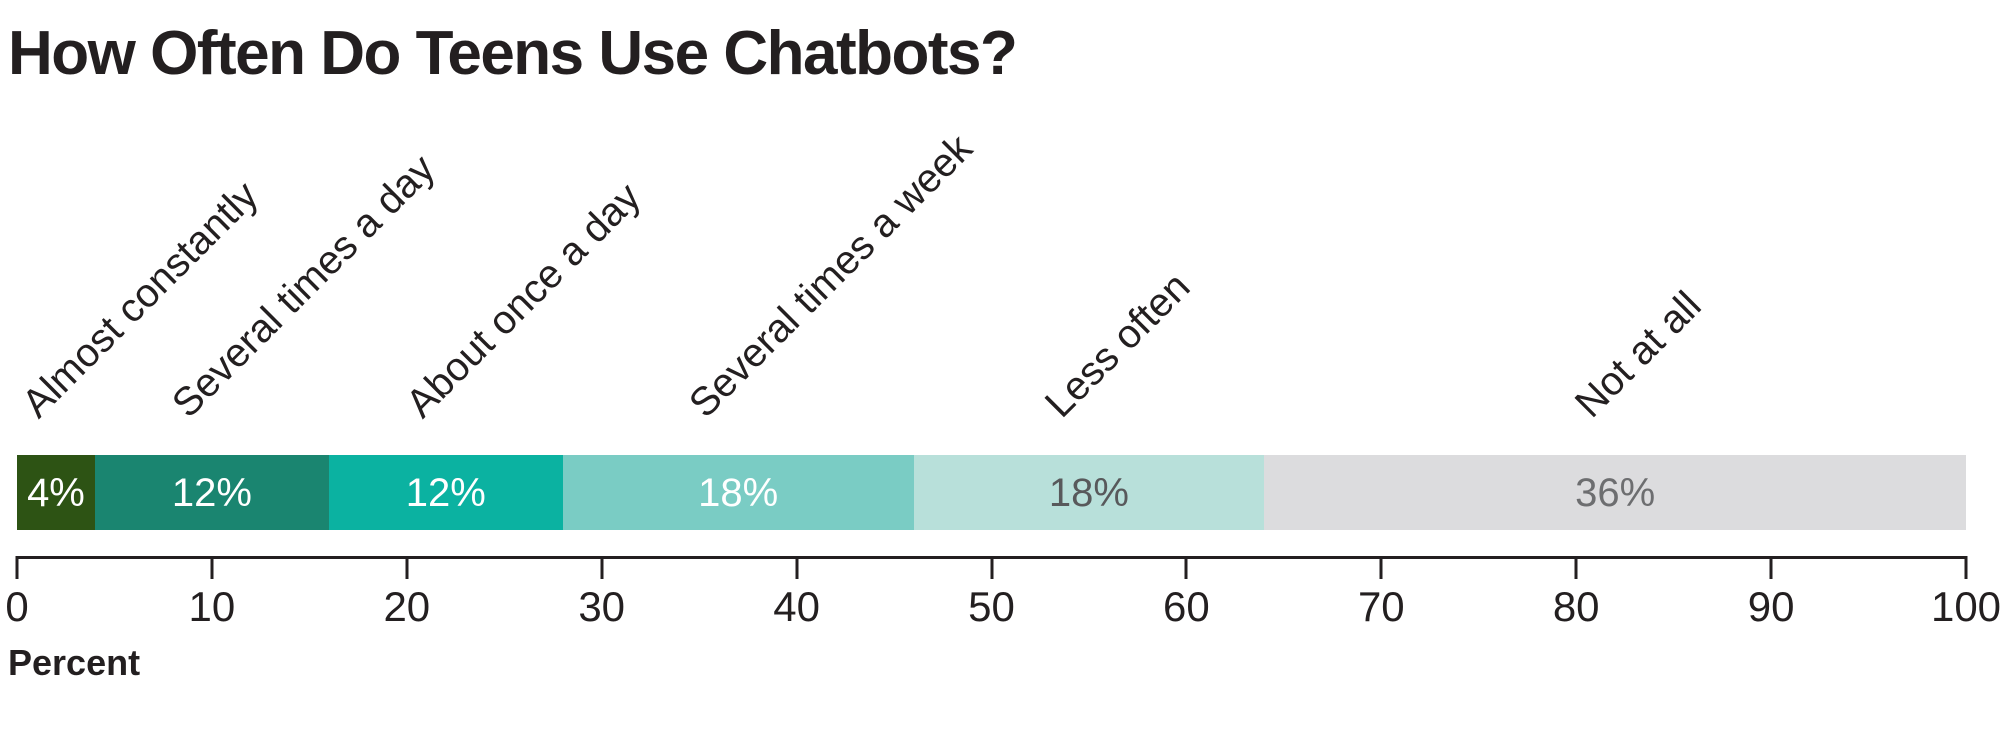 This screenshot has width=2000, height=736. Describe the element at coordinates (796, 606) in the screenshot. I see `axis-tick-label: 40` at that location.